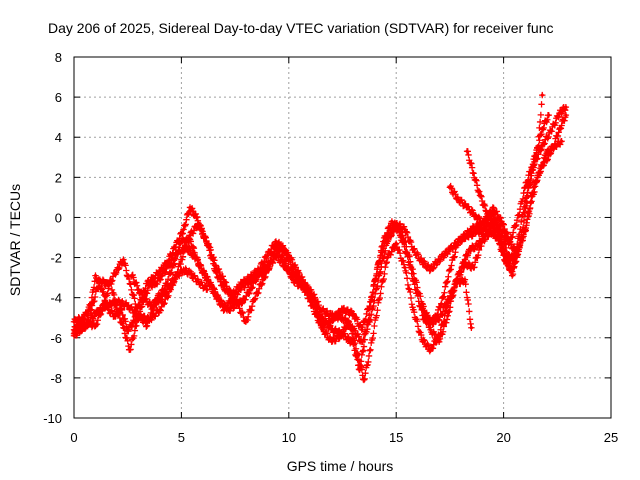 The width and height of the screenshot is (640, 480). What do you see at coordinates (611, 437) in the screenshot?
I see `x-tick-label: 25` at bounding box center [611, 437].